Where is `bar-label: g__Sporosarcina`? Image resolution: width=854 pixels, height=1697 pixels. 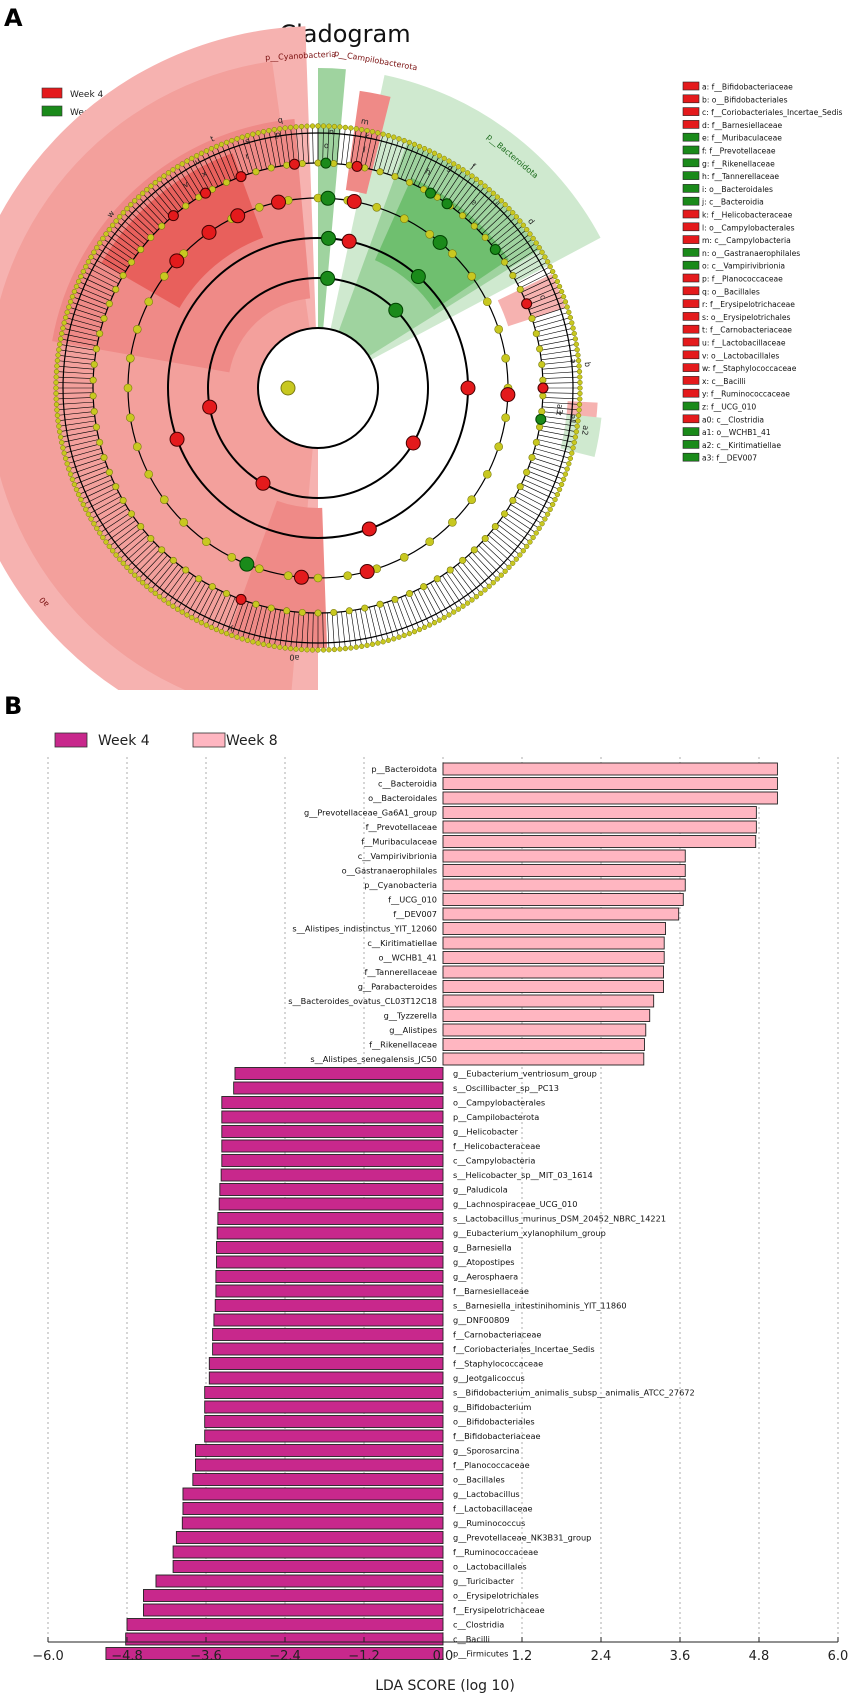 bar-label: g__Sporosarcina is located at coordinates (486, 1451).